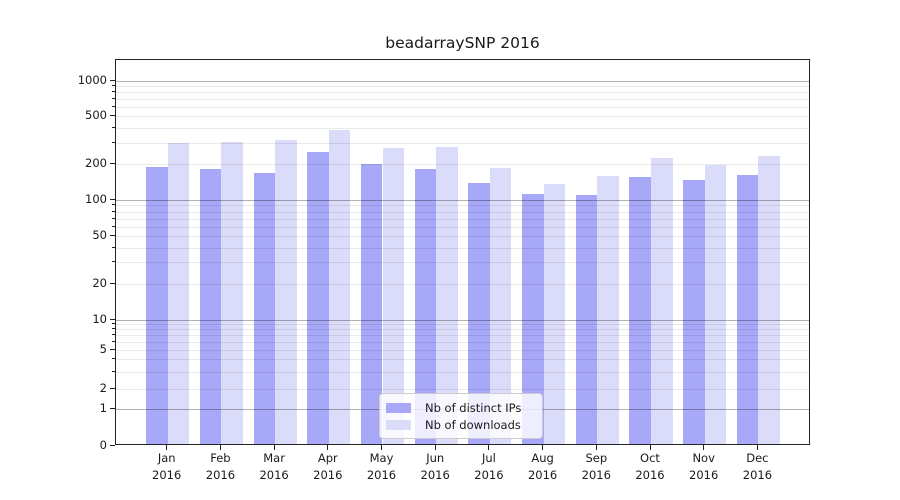 This screenshot has height=500, width=900. What do you see at coordinates (103, 407) in the screenshot?
I see `y-axis-label: 1` at bounding box center [103, 407].